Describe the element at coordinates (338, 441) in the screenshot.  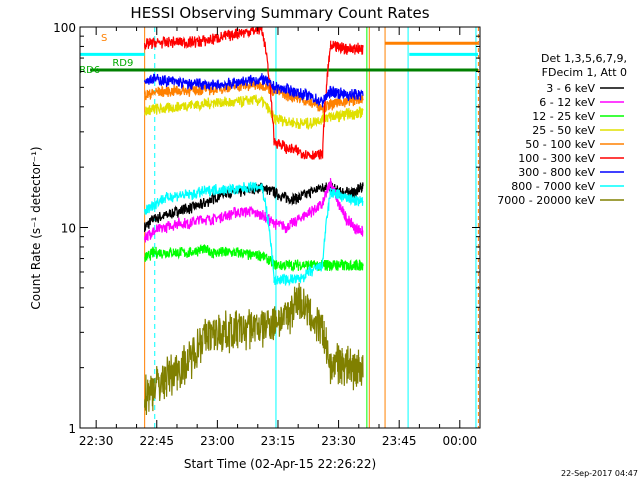
I see `x-tick-label: 23:30` at that location.